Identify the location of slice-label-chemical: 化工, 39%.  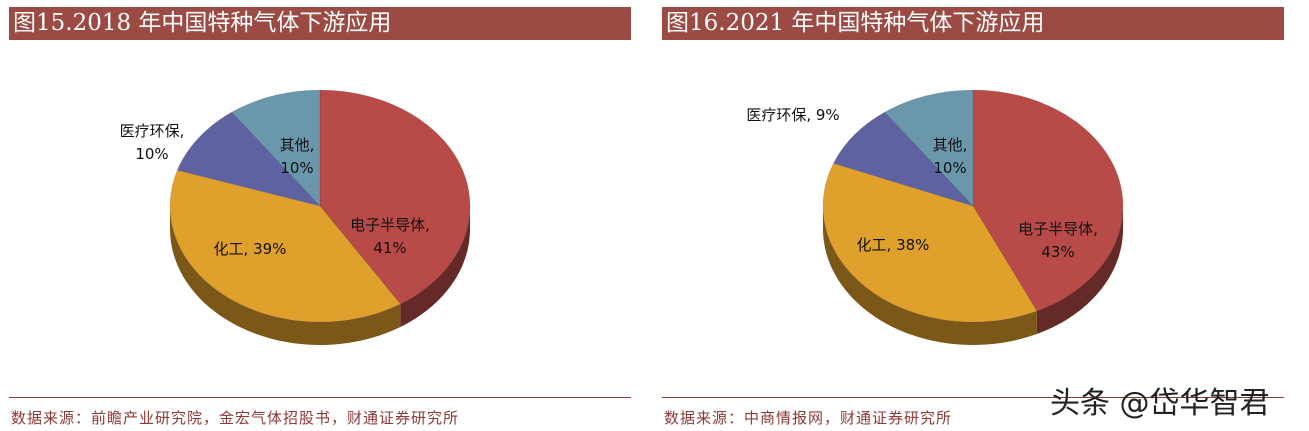
(250, 249).